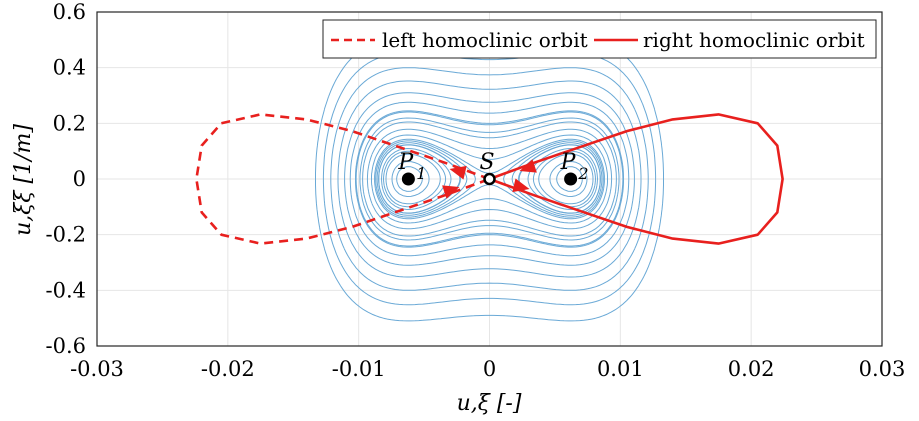  I want to click on x-tick-label: -0.01, so click(359, 369).